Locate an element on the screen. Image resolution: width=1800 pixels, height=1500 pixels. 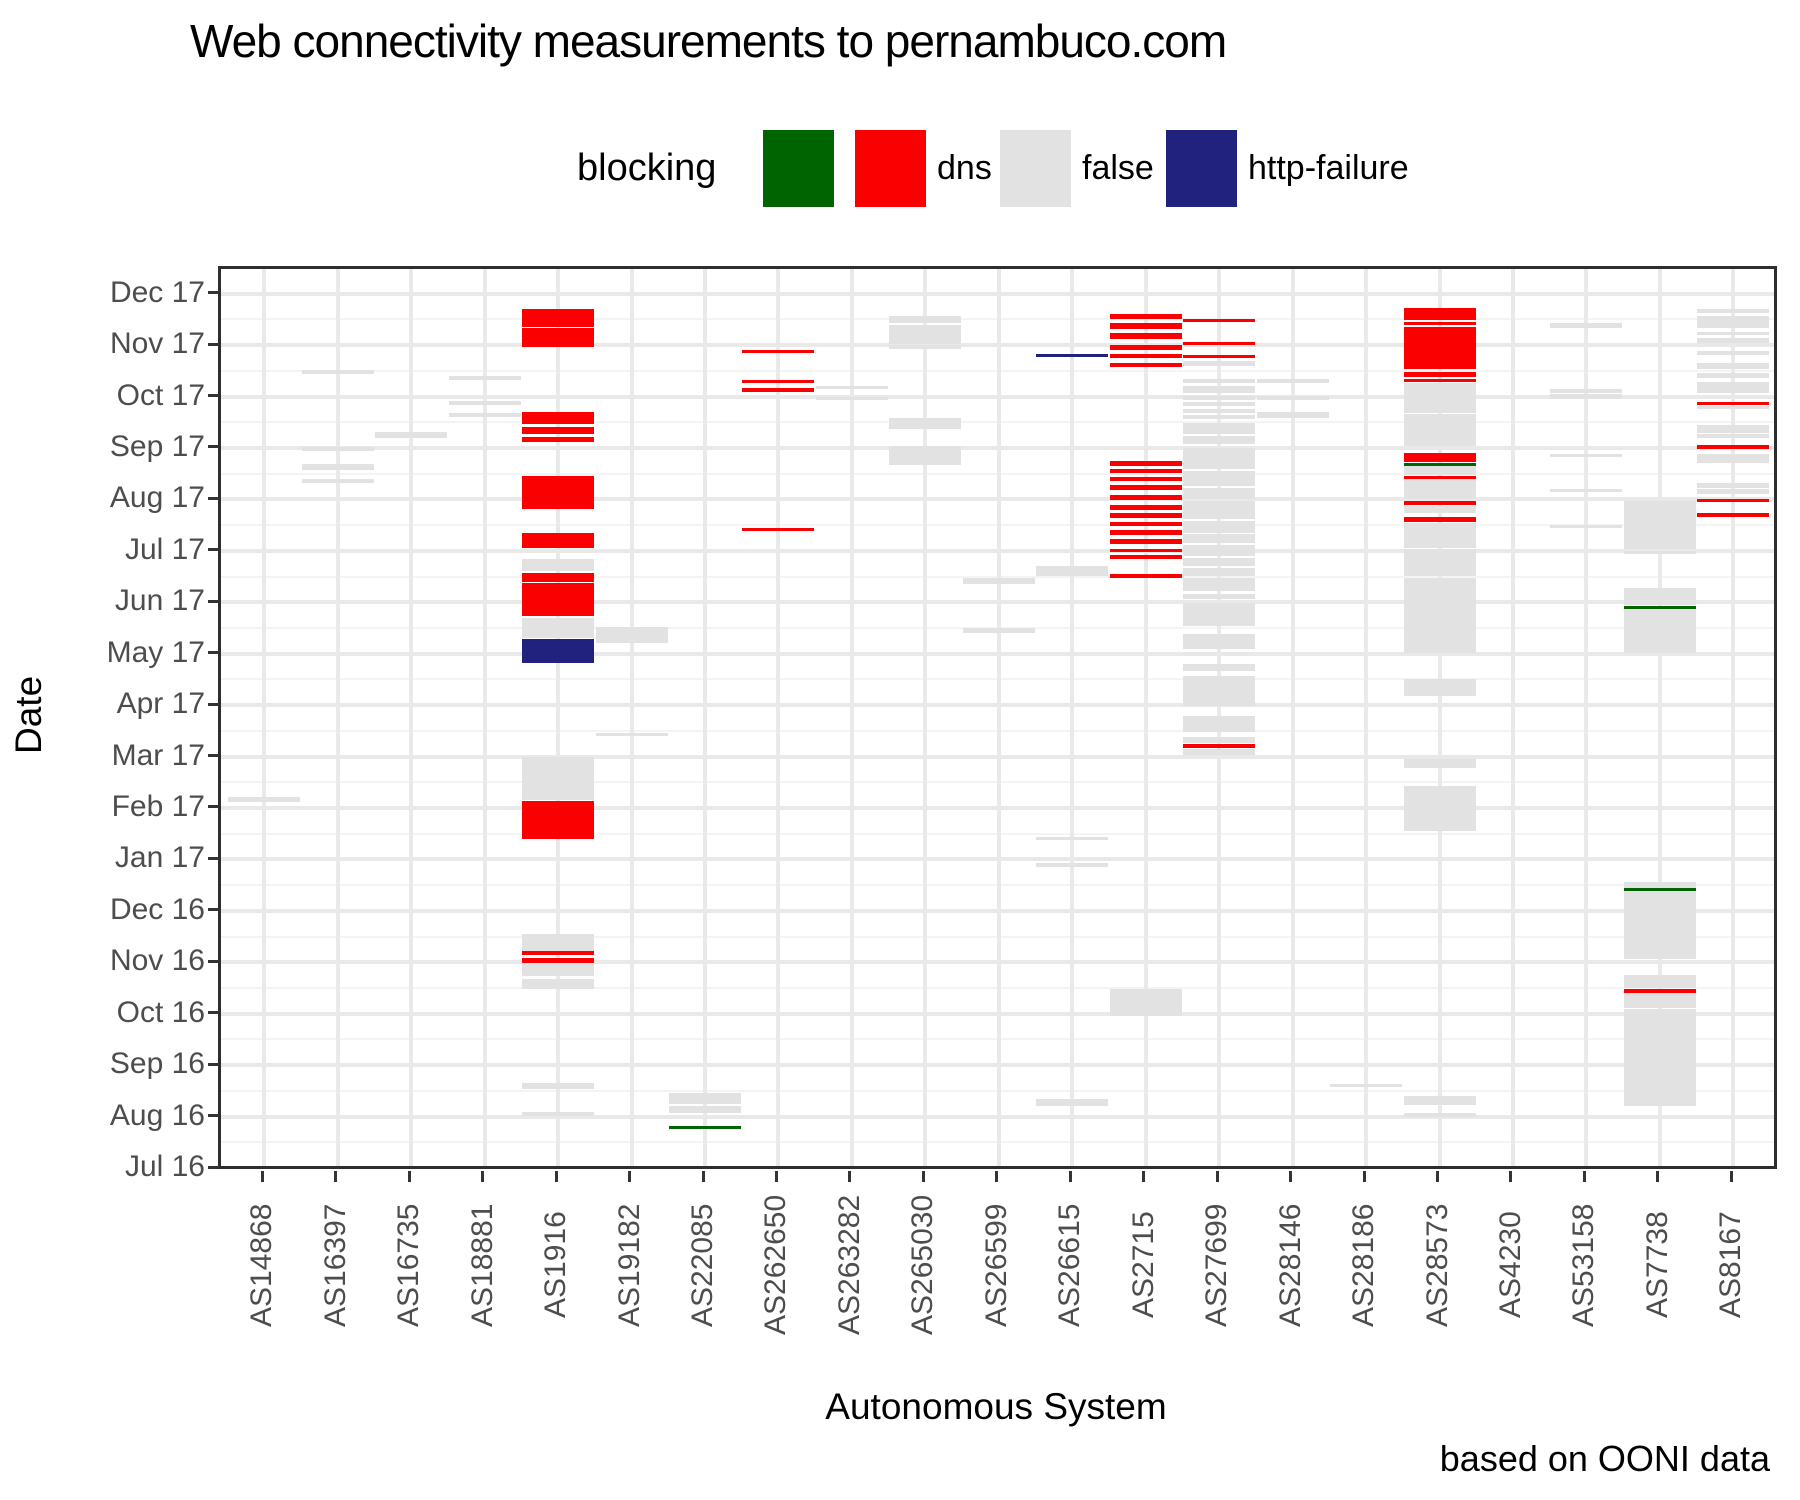
x-tick-label: AS19182 is located at coordinates (629, 1265).